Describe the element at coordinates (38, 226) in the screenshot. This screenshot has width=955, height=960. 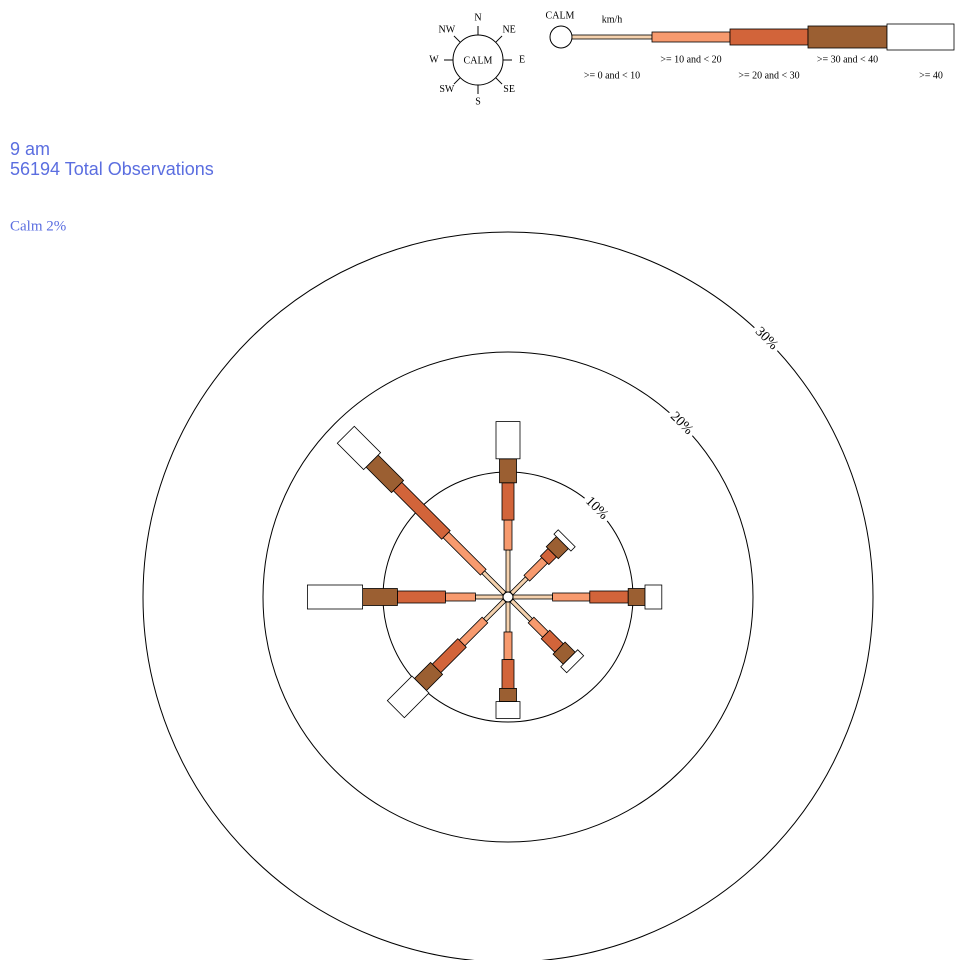
I see `calm-label: Calm 2%` at that location.